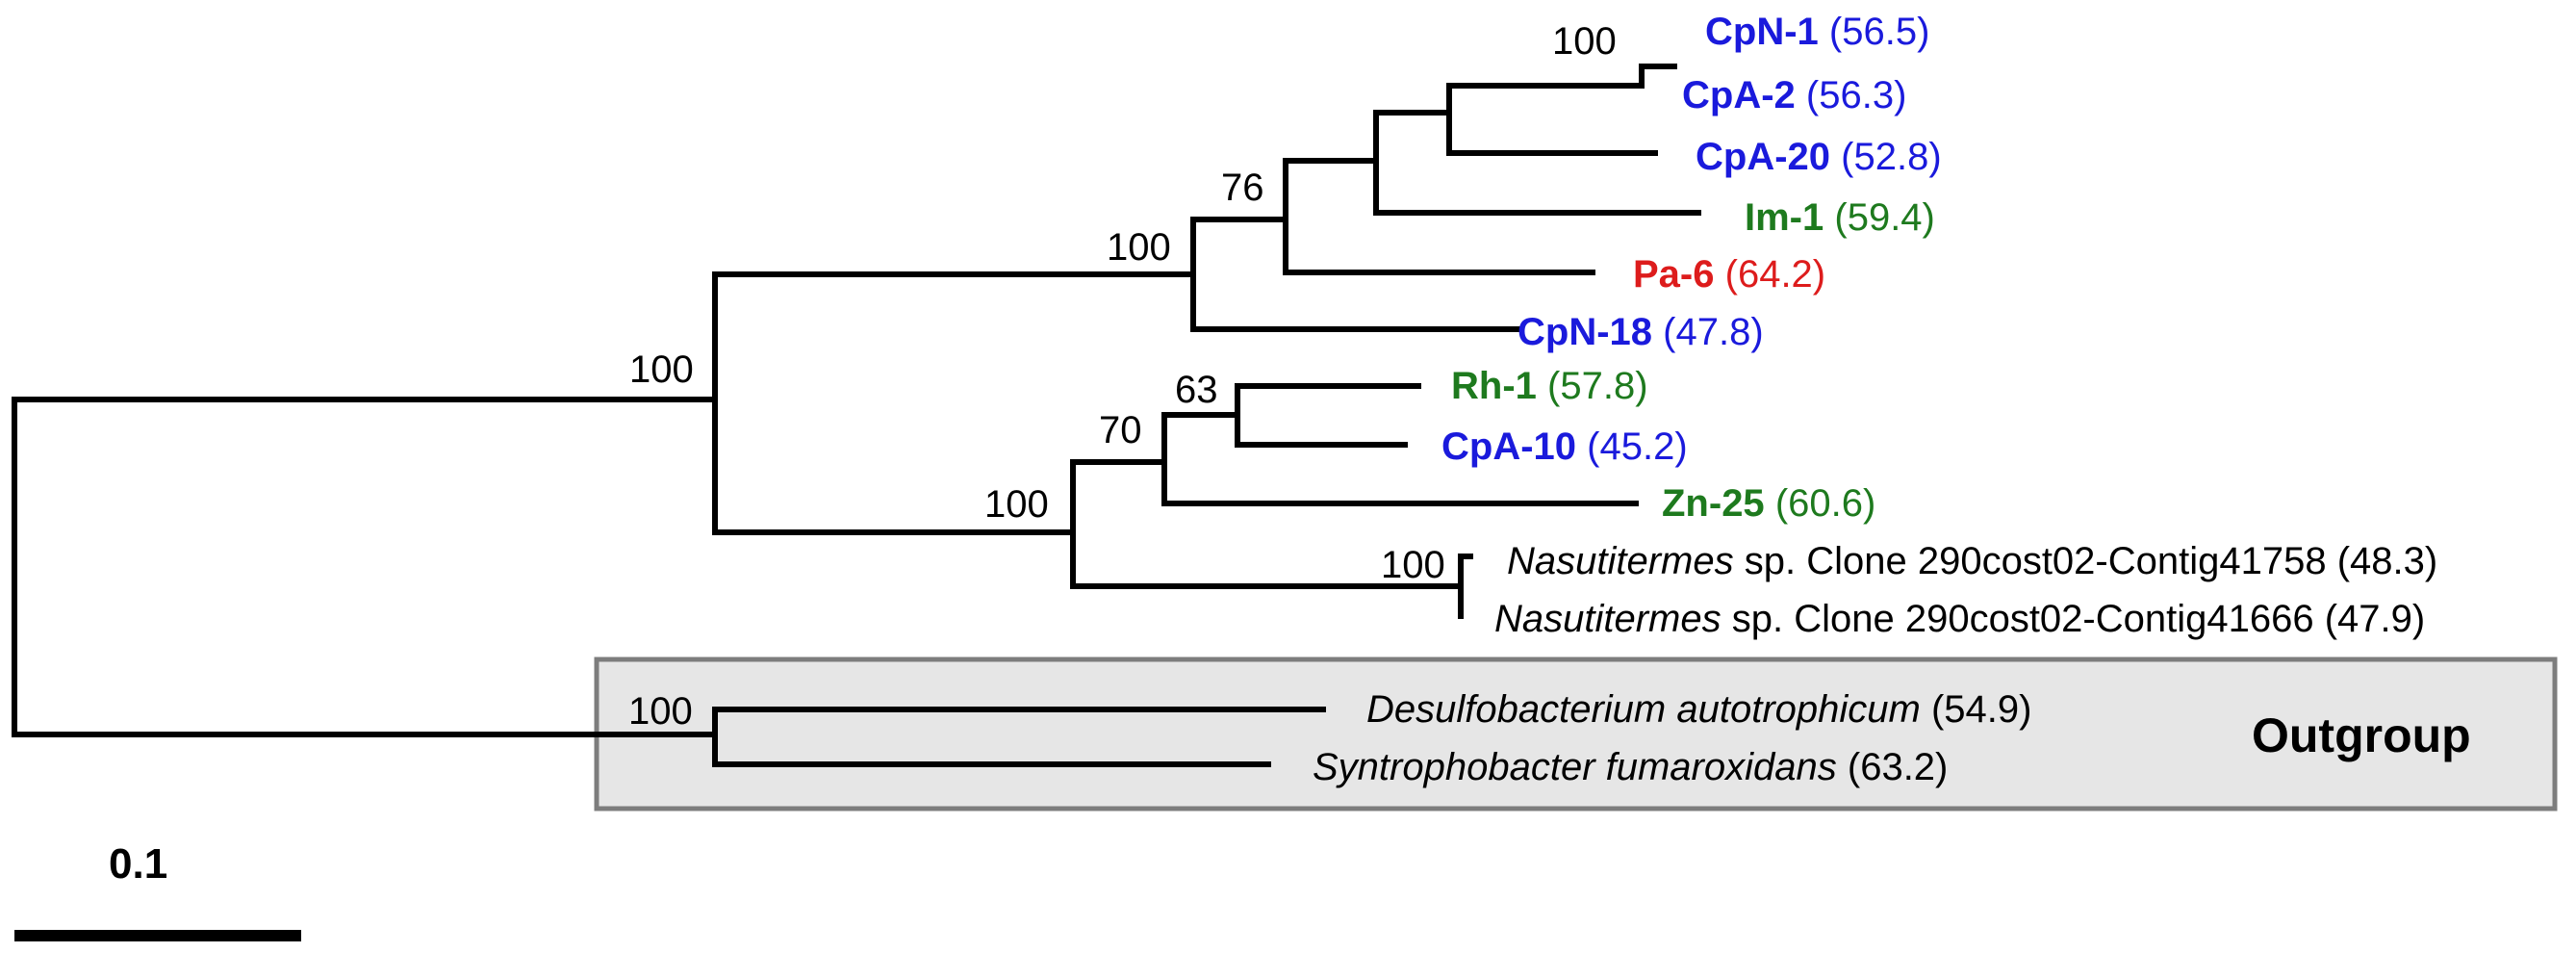  What do you see at coordinates (1196, 390) in the screenshot?
I see `bootstrap-rh1-cpa10: 63` at bounding box center [1196, 390].